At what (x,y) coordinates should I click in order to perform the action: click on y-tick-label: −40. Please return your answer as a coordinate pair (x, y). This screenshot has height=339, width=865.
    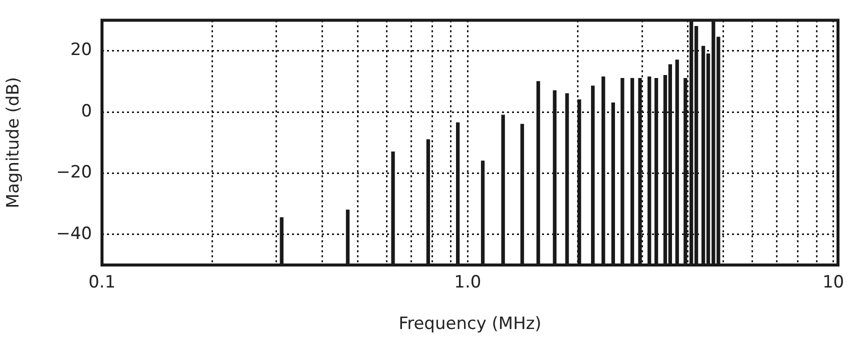
    Looking at the image, I should click on (74, 234).